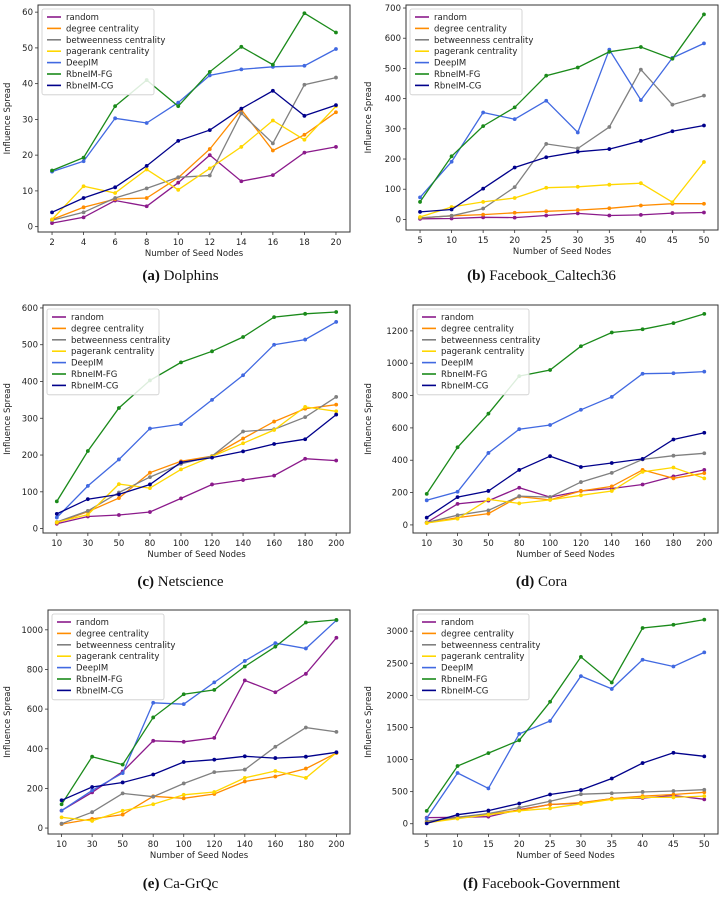 The height and width of the screenshot is (897, 722). Describe the element at coordinates (426, 845) in the screenshot. I see `x-tick-label: 5` at that location.